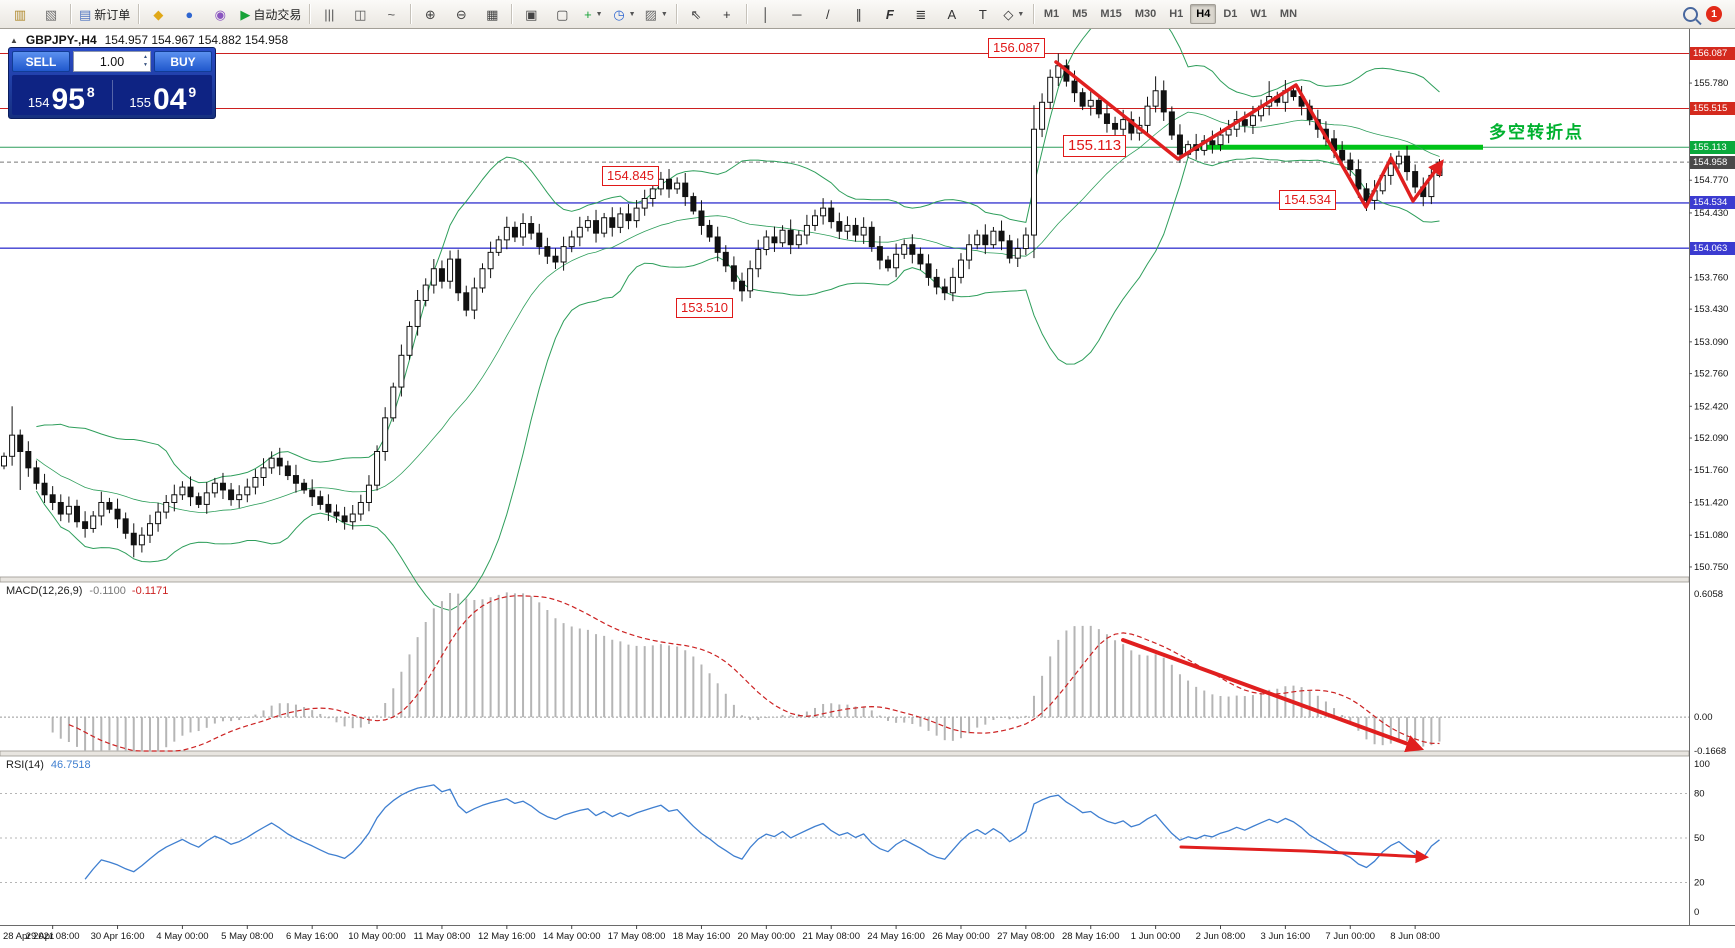  I want to click on navigator-button: ◉, so click(220, 14).